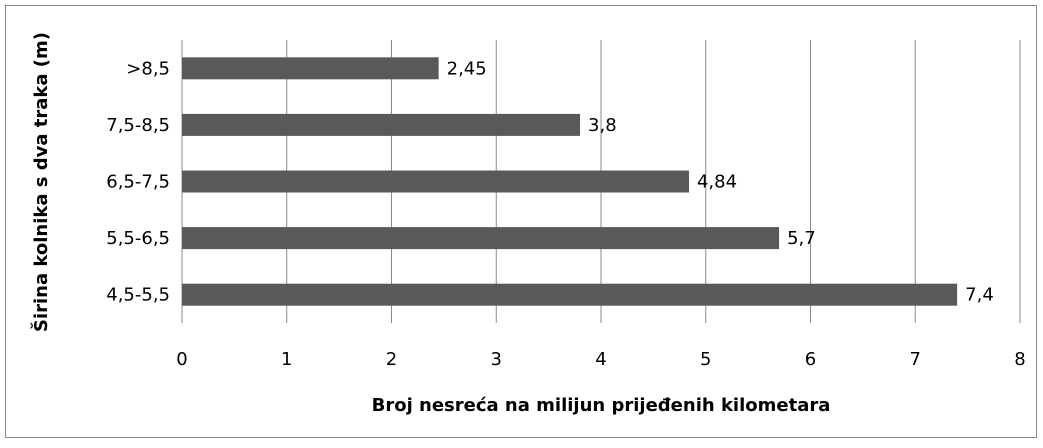 The width and height of the screenshot is (1043, 448). What do you see at coordinates (810, 359) in the screenshot?
I see `x-tick-label: 6` at bounding box center [810, 359].